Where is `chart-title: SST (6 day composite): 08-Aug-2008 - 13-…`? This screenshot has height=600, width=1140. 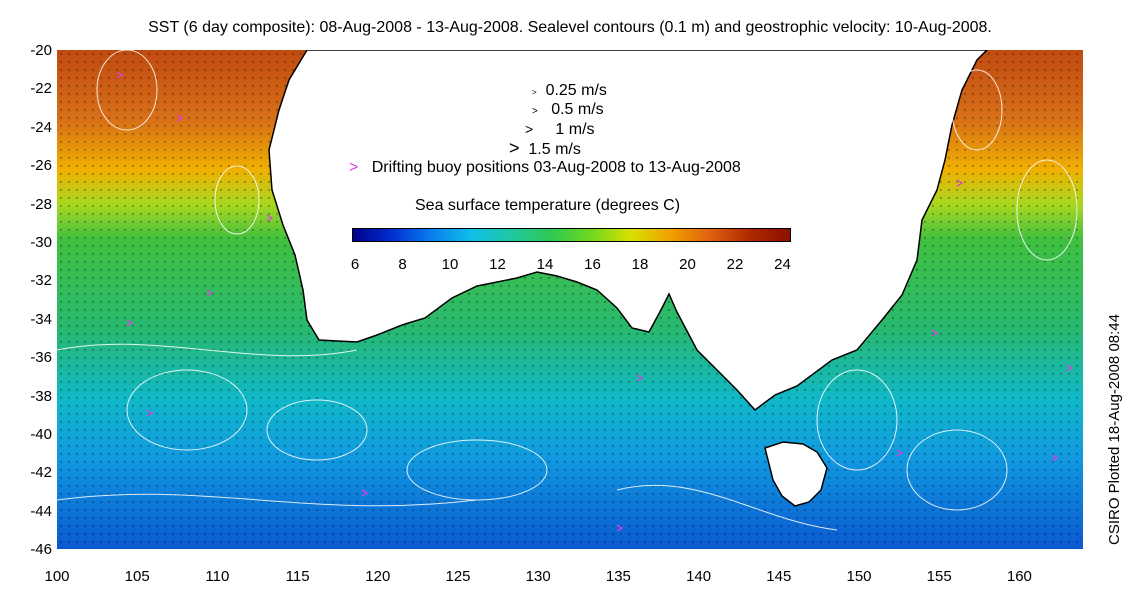 chart-title: SST (6 day composite): 08-Aug-2008 - 13-… is located at coordinates (570, 27).